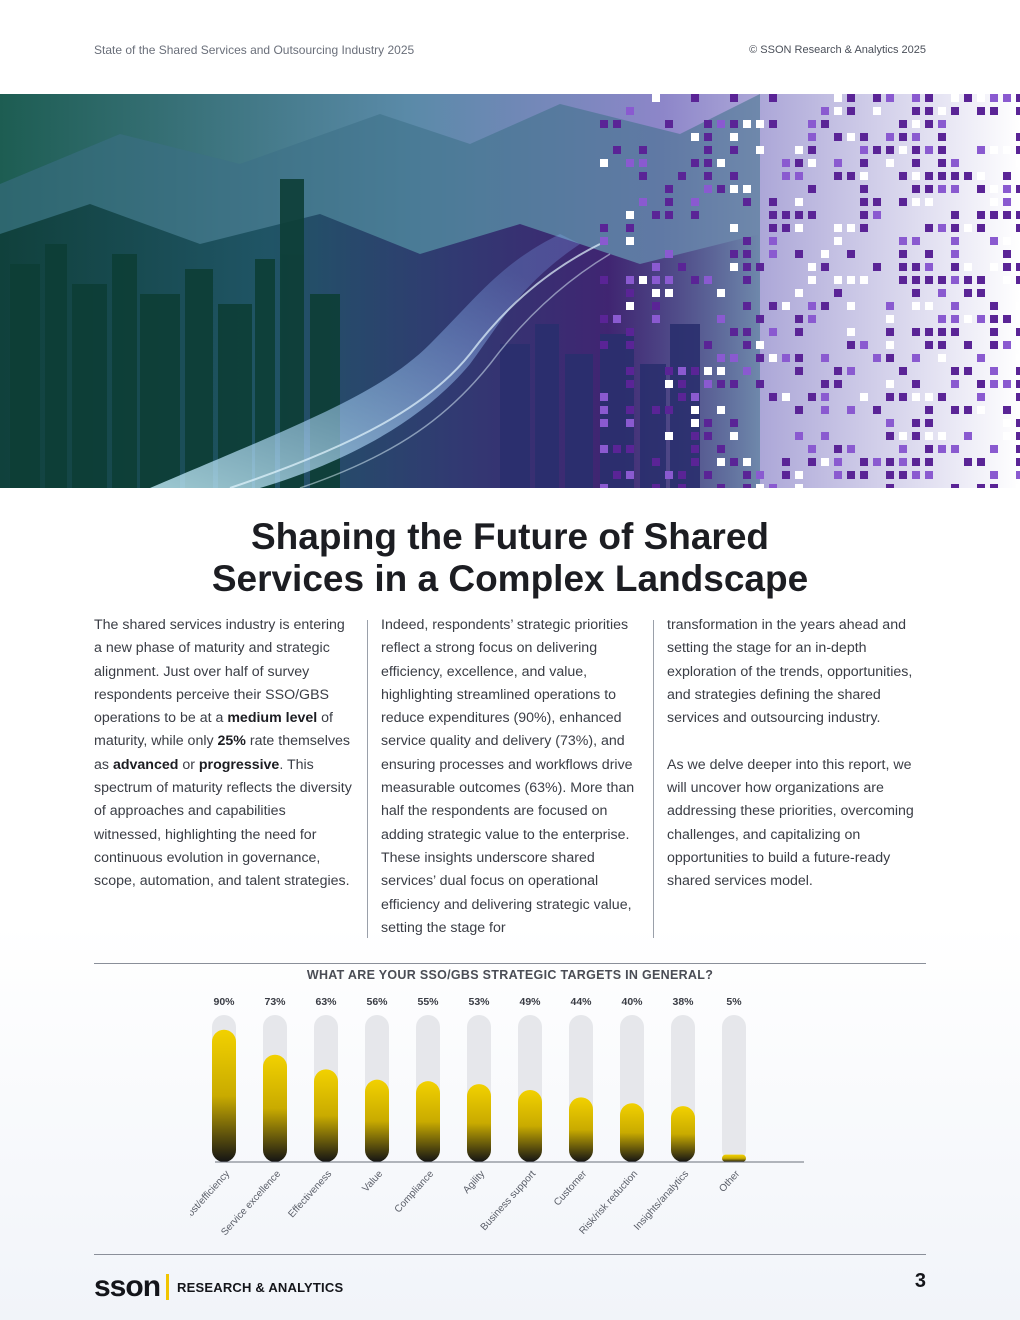  I want to click on category-label: Value, so click(372, 1181).